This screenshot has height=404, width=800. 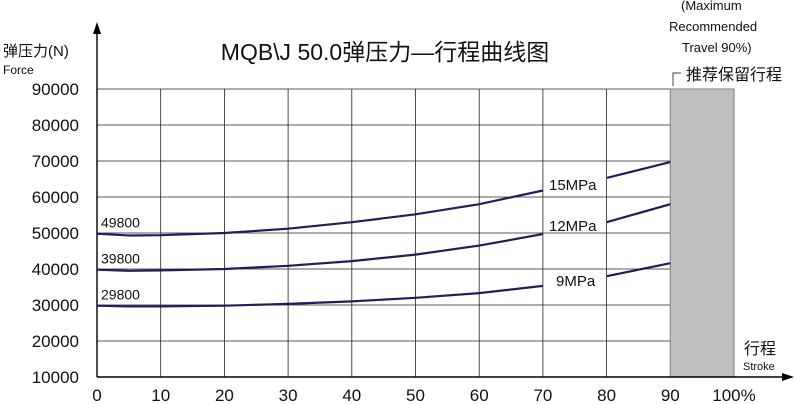 What do you see at coordinates (55, 233) in the screenshot?
I see `y-tick-label: 50000` at bounding box center [55, 233].